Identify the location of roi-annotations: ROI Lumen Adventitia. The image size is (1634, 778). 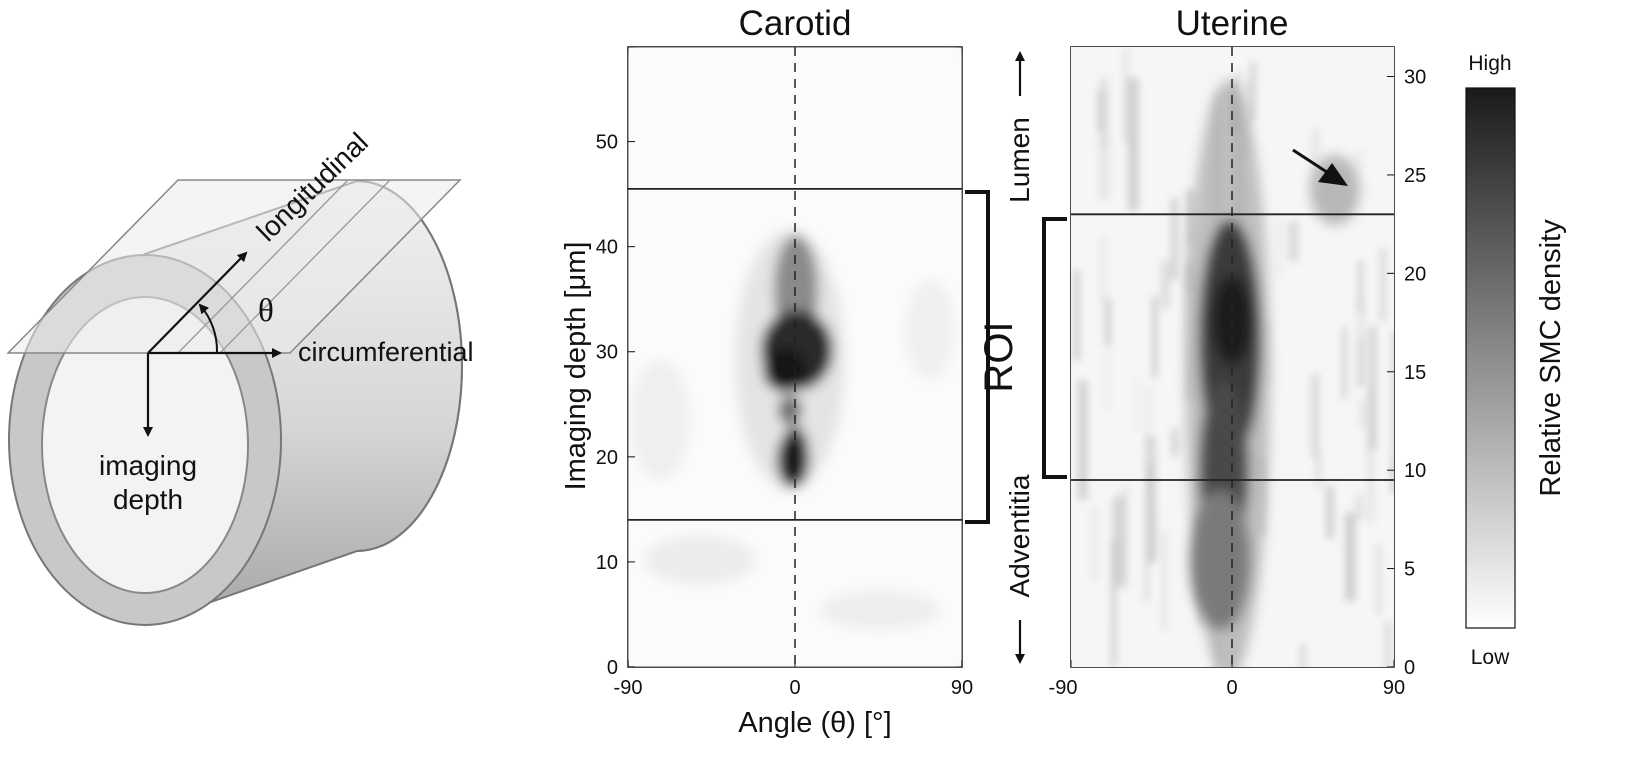
(1016, 357).